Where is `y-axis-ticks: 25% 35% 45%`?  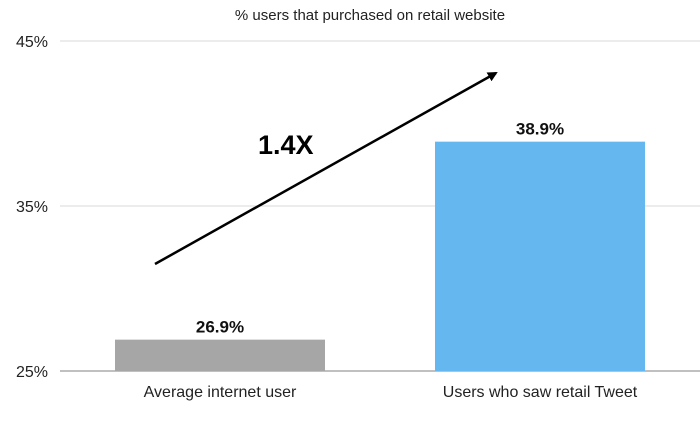
y-axis-ticks: 25% 35% 45% is located at coordinates (32, 207).